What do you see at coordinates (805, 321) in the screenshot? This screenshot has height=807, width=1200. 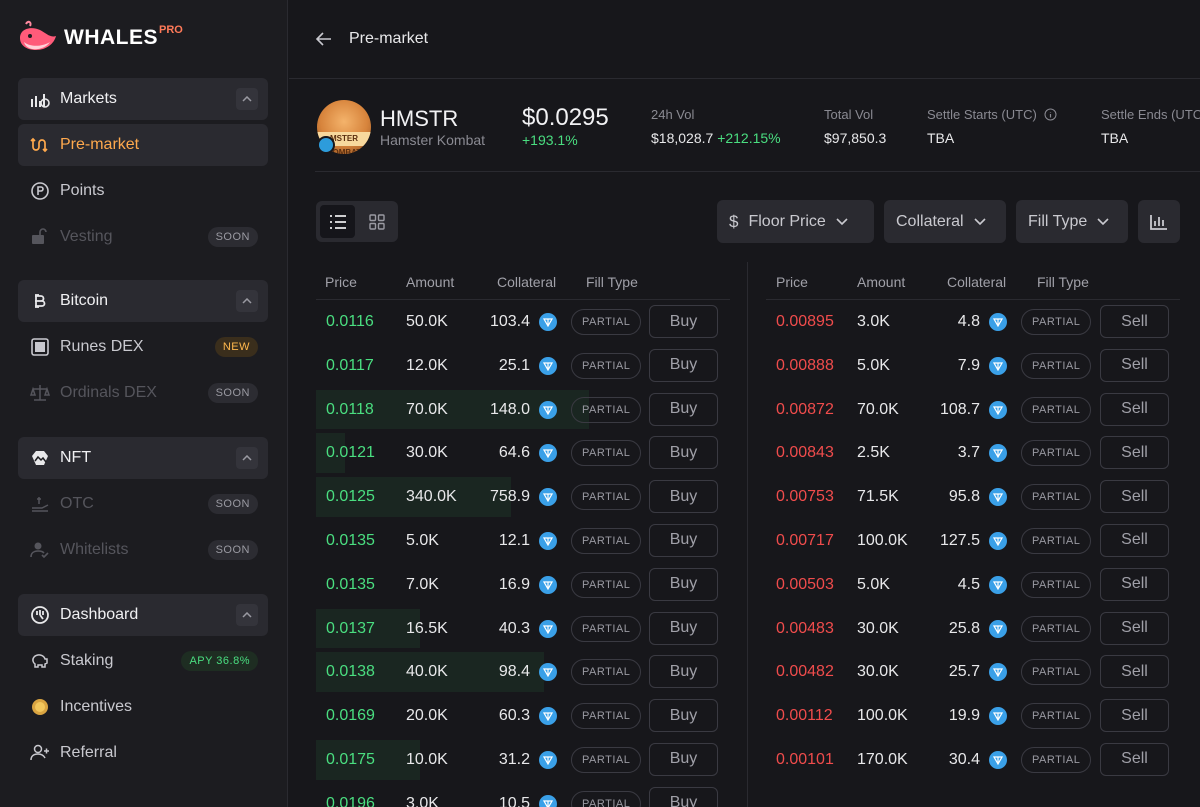 I see `order-price: 0.00895` at bounding box center [805, 321].